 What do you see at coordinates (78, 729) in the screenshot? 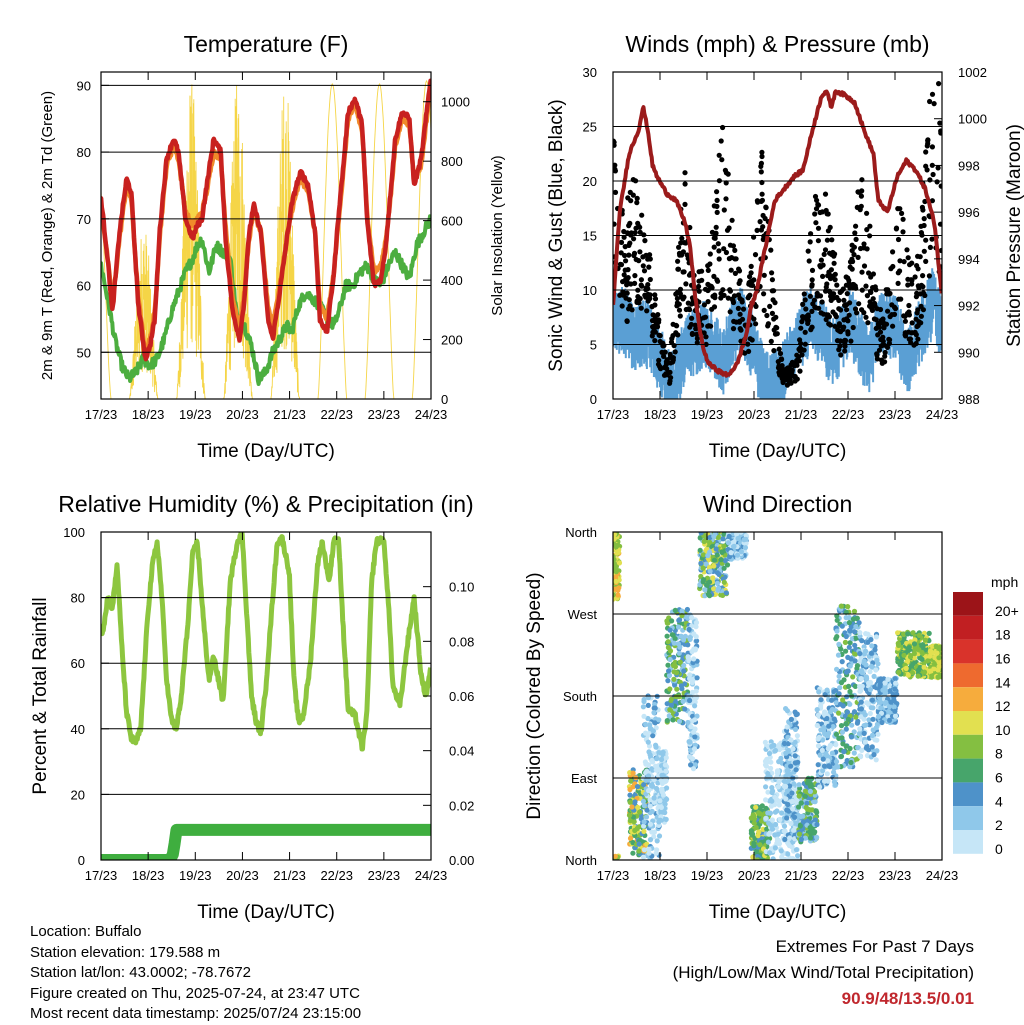
I see `y-tick-label: 40` at bounding box center [78, 729].